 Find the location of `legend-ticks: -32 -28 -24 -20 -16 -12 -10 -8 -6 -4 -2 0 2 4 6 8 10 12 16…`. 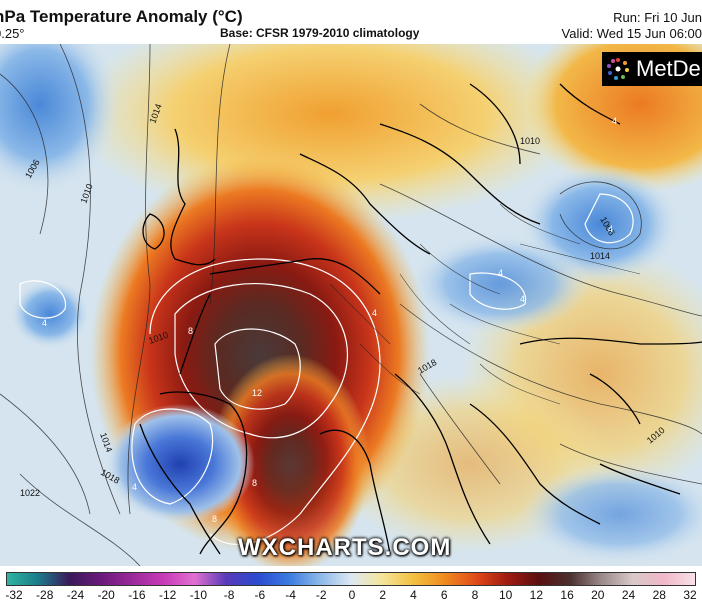

legend-ticks: -32 -28 -24 -20 -16 -12 -10 -8 -6 -4 -2 0 2 4 6 8 10 12 16… is located at coordinates (351, 598).